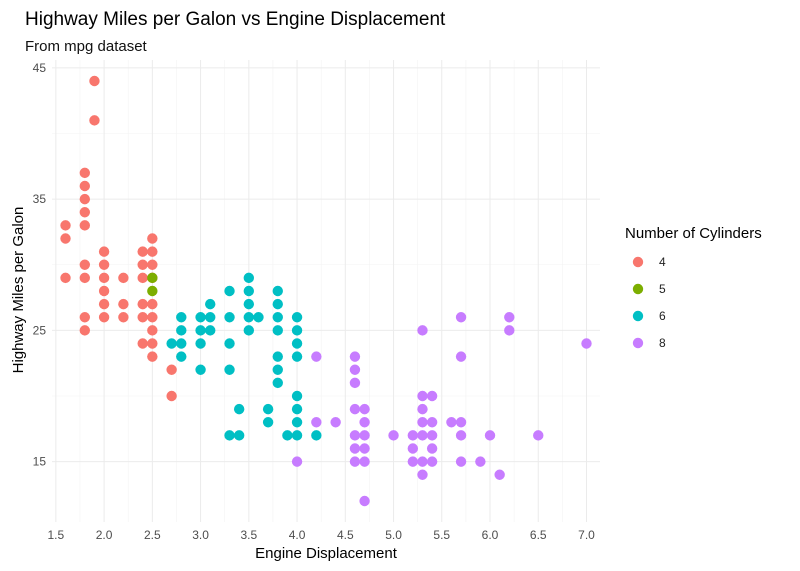 The image size is (800, 571). Describe the element at coordinates (322, 535) in the screenshot. I see `x-axis-ticks: 1.5 2.0 2.5 3.0 3.5 4.0 4.5 5.0 5.5 6.0 6.5 7.0` at that location.